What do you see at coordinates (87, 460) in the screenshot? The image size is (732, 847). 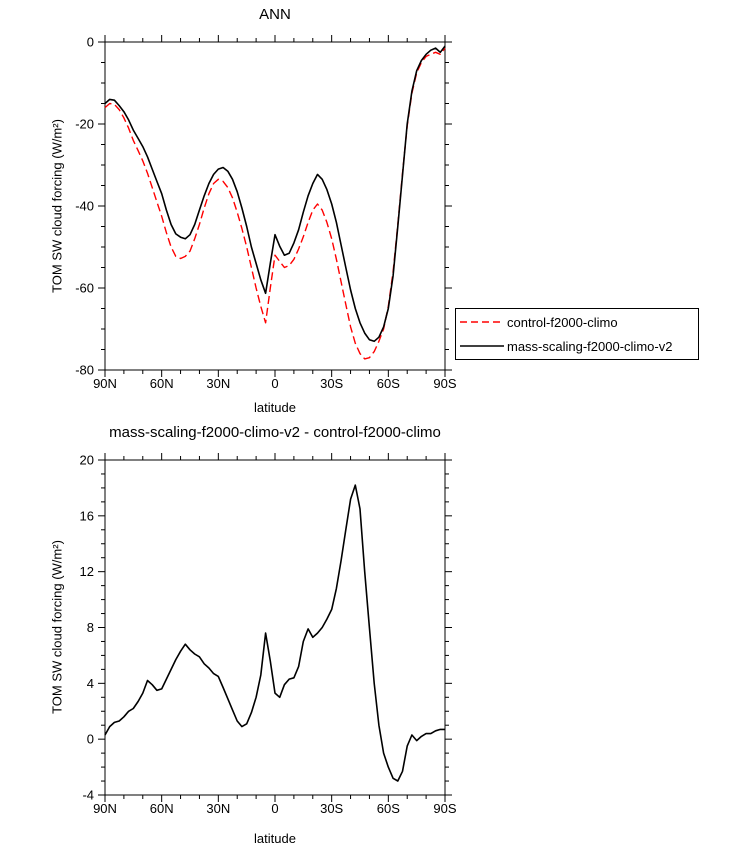 I see `svg-text: 20` at bounding box center [87, 460].